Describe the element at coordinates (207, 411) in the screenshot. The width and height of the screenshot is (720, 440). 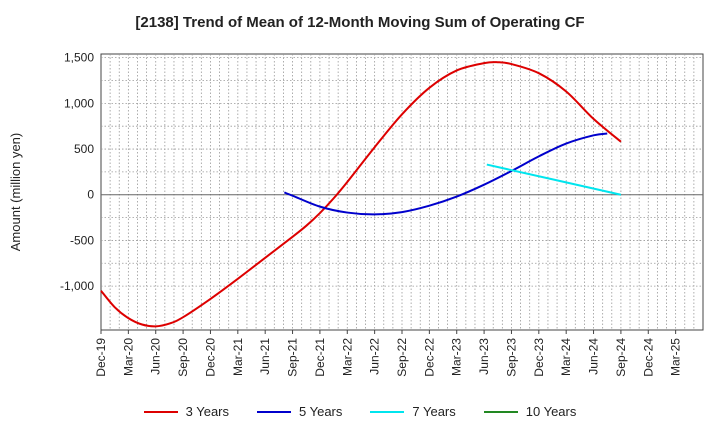
I see `legend-label: 3 Years` at that location.